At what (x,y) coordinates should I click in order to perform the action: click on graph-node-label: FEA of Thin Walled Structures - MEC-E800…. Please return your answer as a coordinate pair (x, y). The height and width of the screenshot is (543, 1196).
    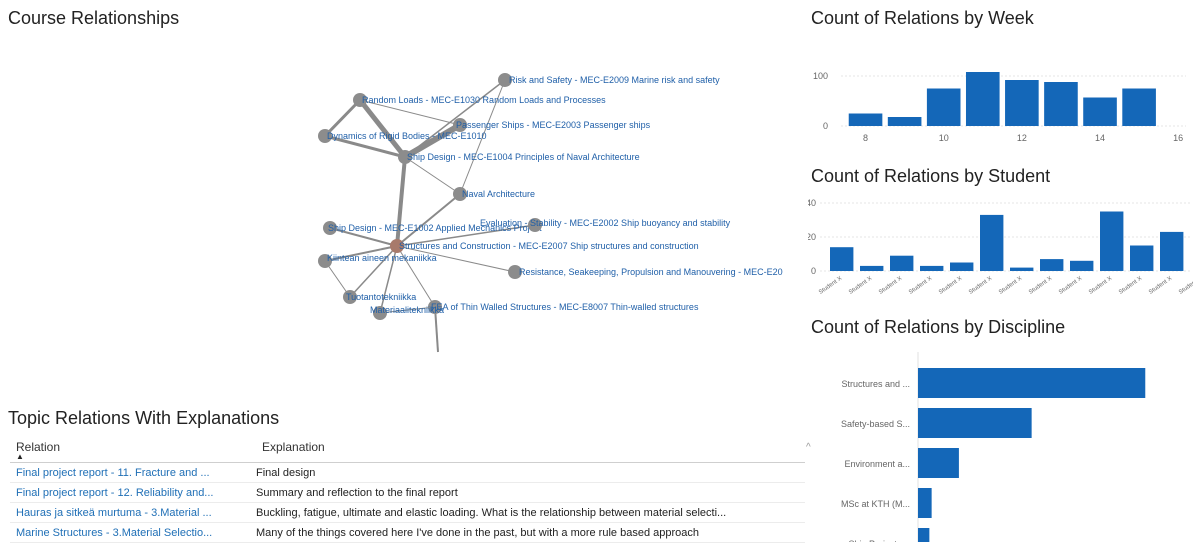
    Looking at the image, I should click on (565, 307).